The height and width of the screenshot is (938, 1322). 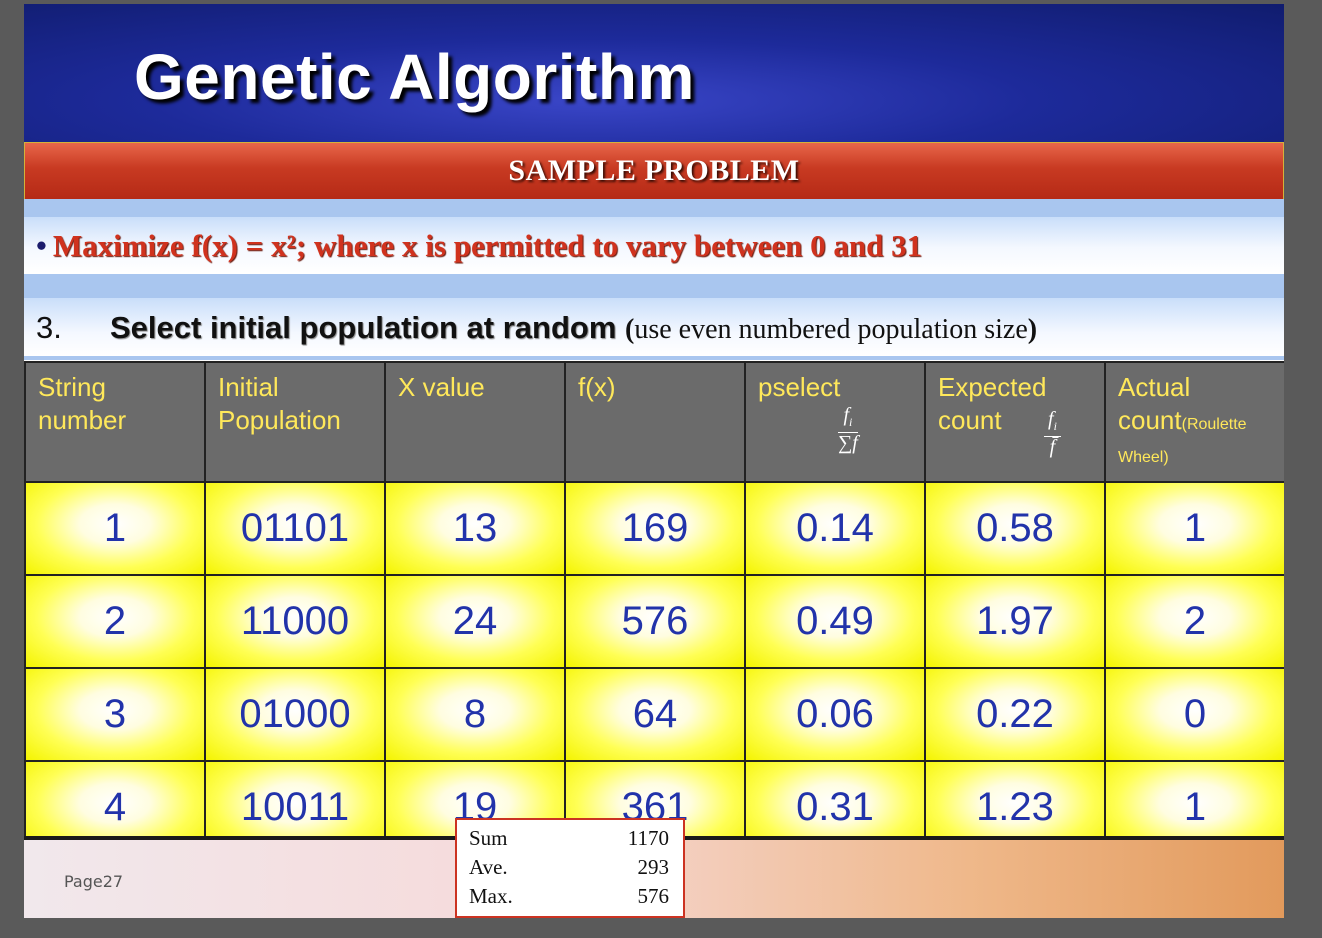 What do you see at coordinates (414, 77) in the screenshot?
I see `slide-title: Genetic Algorithm` at bounding box center [414, 77].